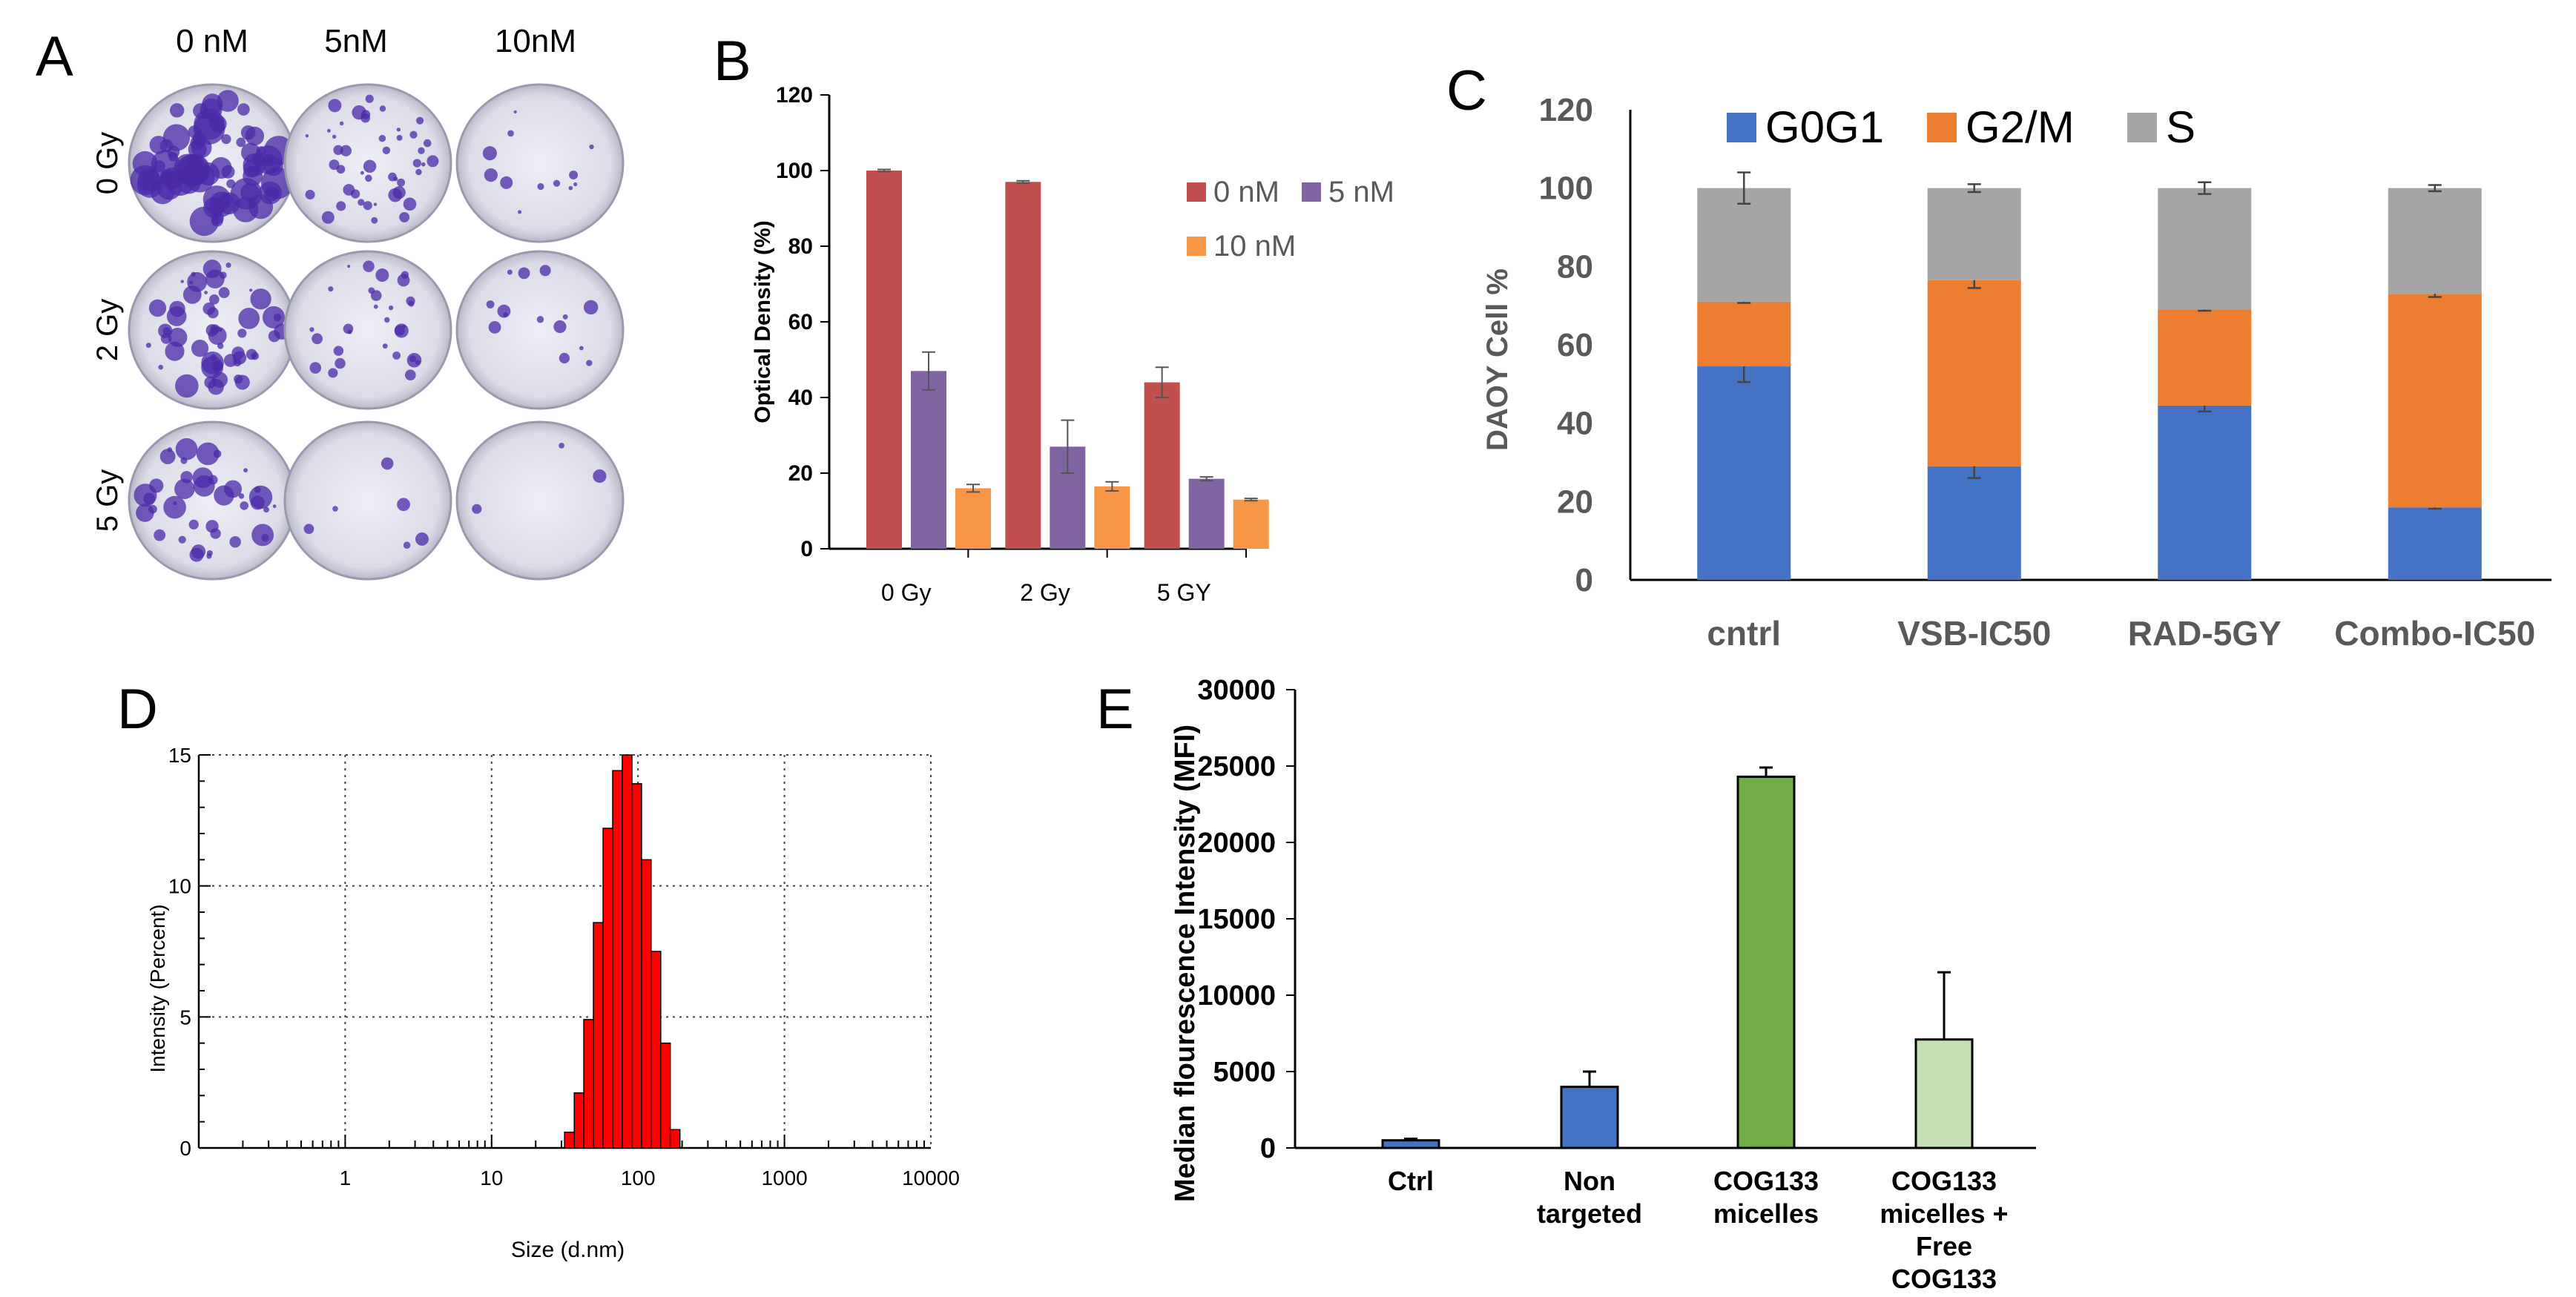 The width and height of the screenshot is (2576, 1297). Describe the element at coordinates (158, 988) in the screenshot. I see `y-axis-label: Intensity (Percent)` at that location.